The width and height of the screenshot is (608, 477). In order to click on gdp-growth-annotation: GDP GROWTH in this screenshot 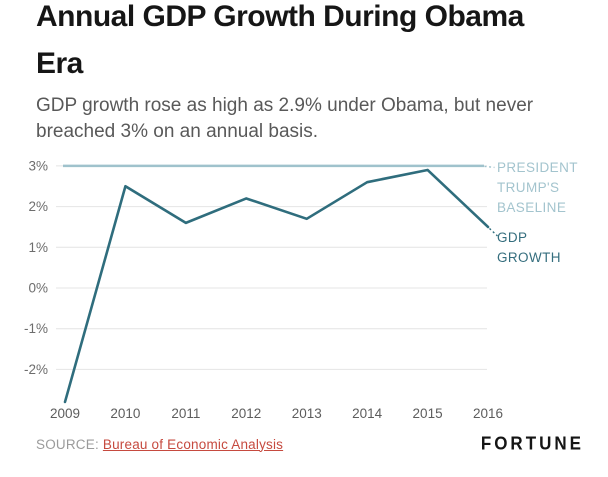, I will do `click(529, 247)`.